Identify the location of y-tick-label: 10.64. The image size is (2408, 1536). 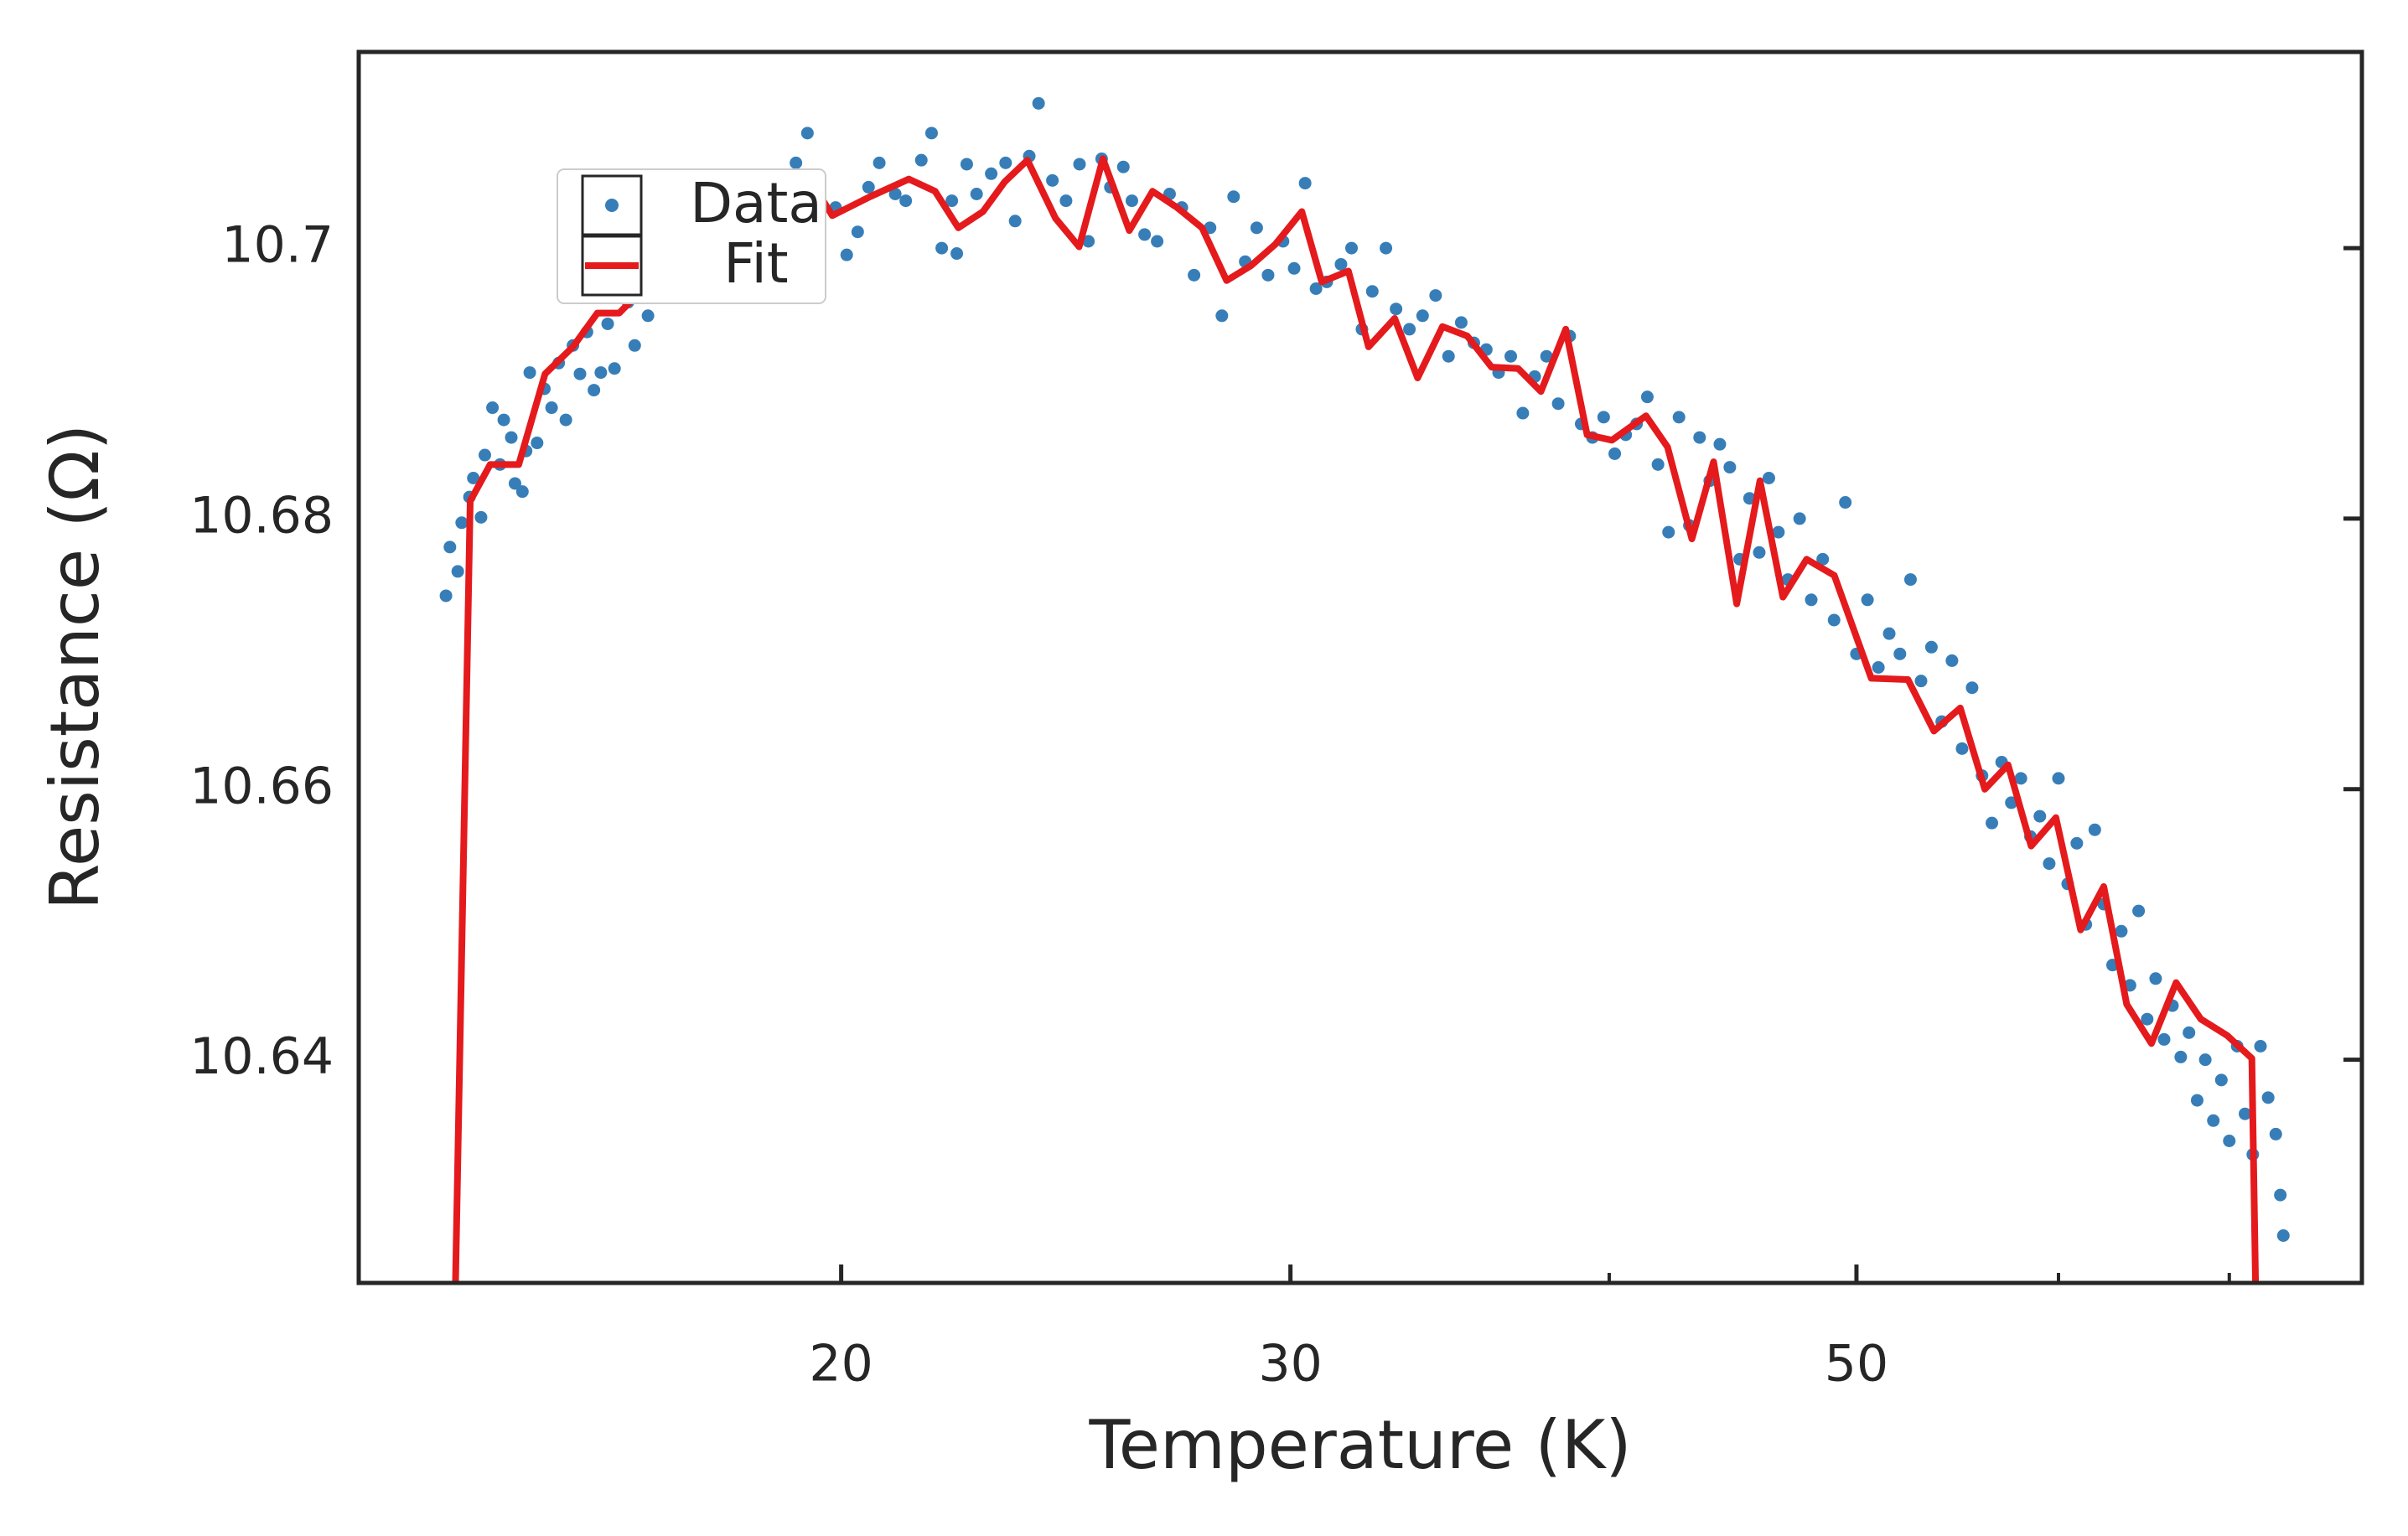
(262, 1056).